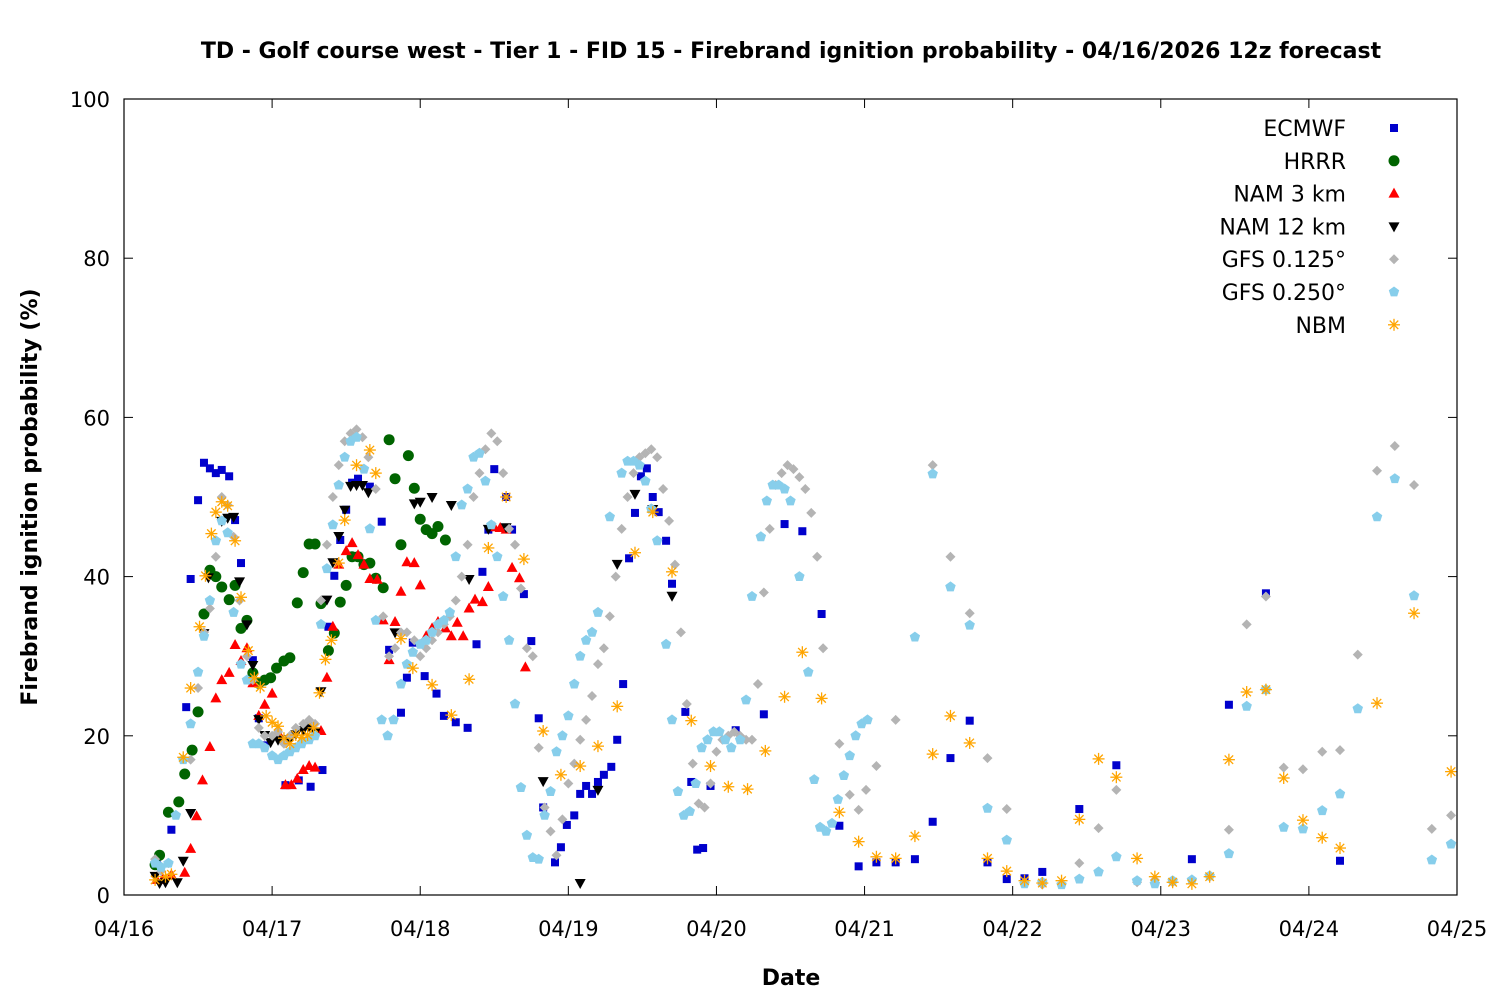 The height and width of the screenshot is (1004, 1500). Describe the element at coordinates (272, 929) in the screenshot. I see `x-tick-label: 04/17` at that location.